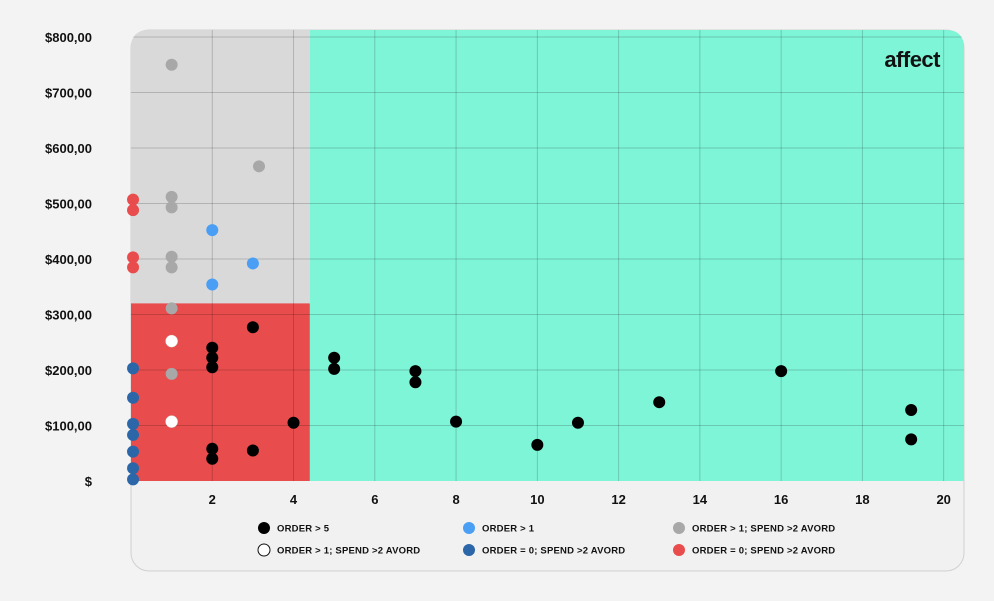  What do you see at coordinates (68, 315) in the screenshot?
I see `y-tick-label: $300,00` at bounding box center [68, 315].